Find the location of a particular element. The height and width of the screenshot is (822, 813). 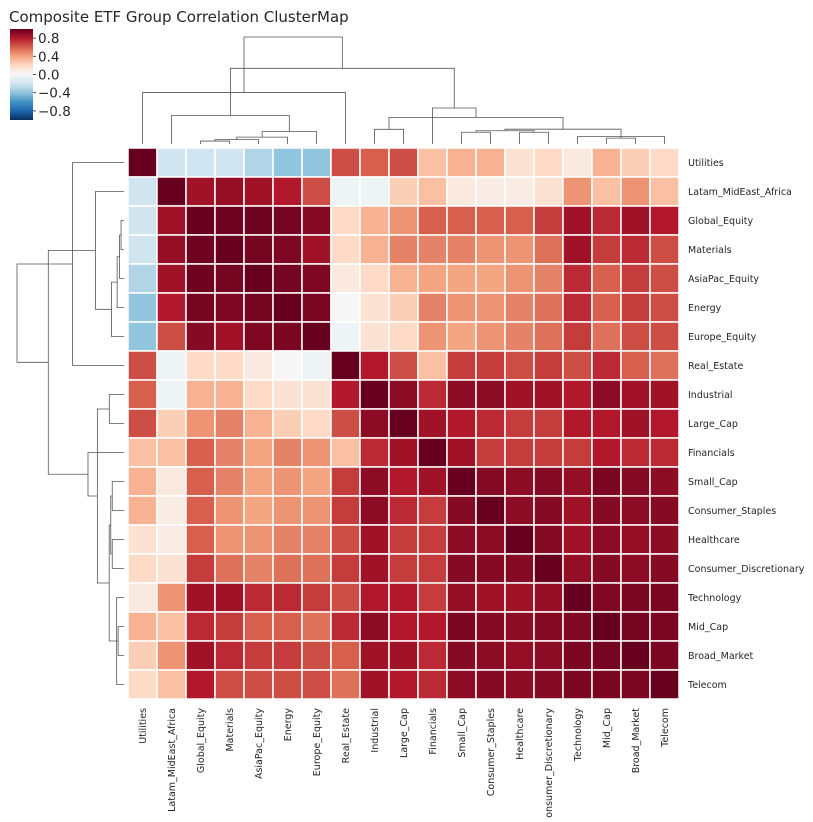

column-label: Broad_Market is located at coordinates (636, 741).